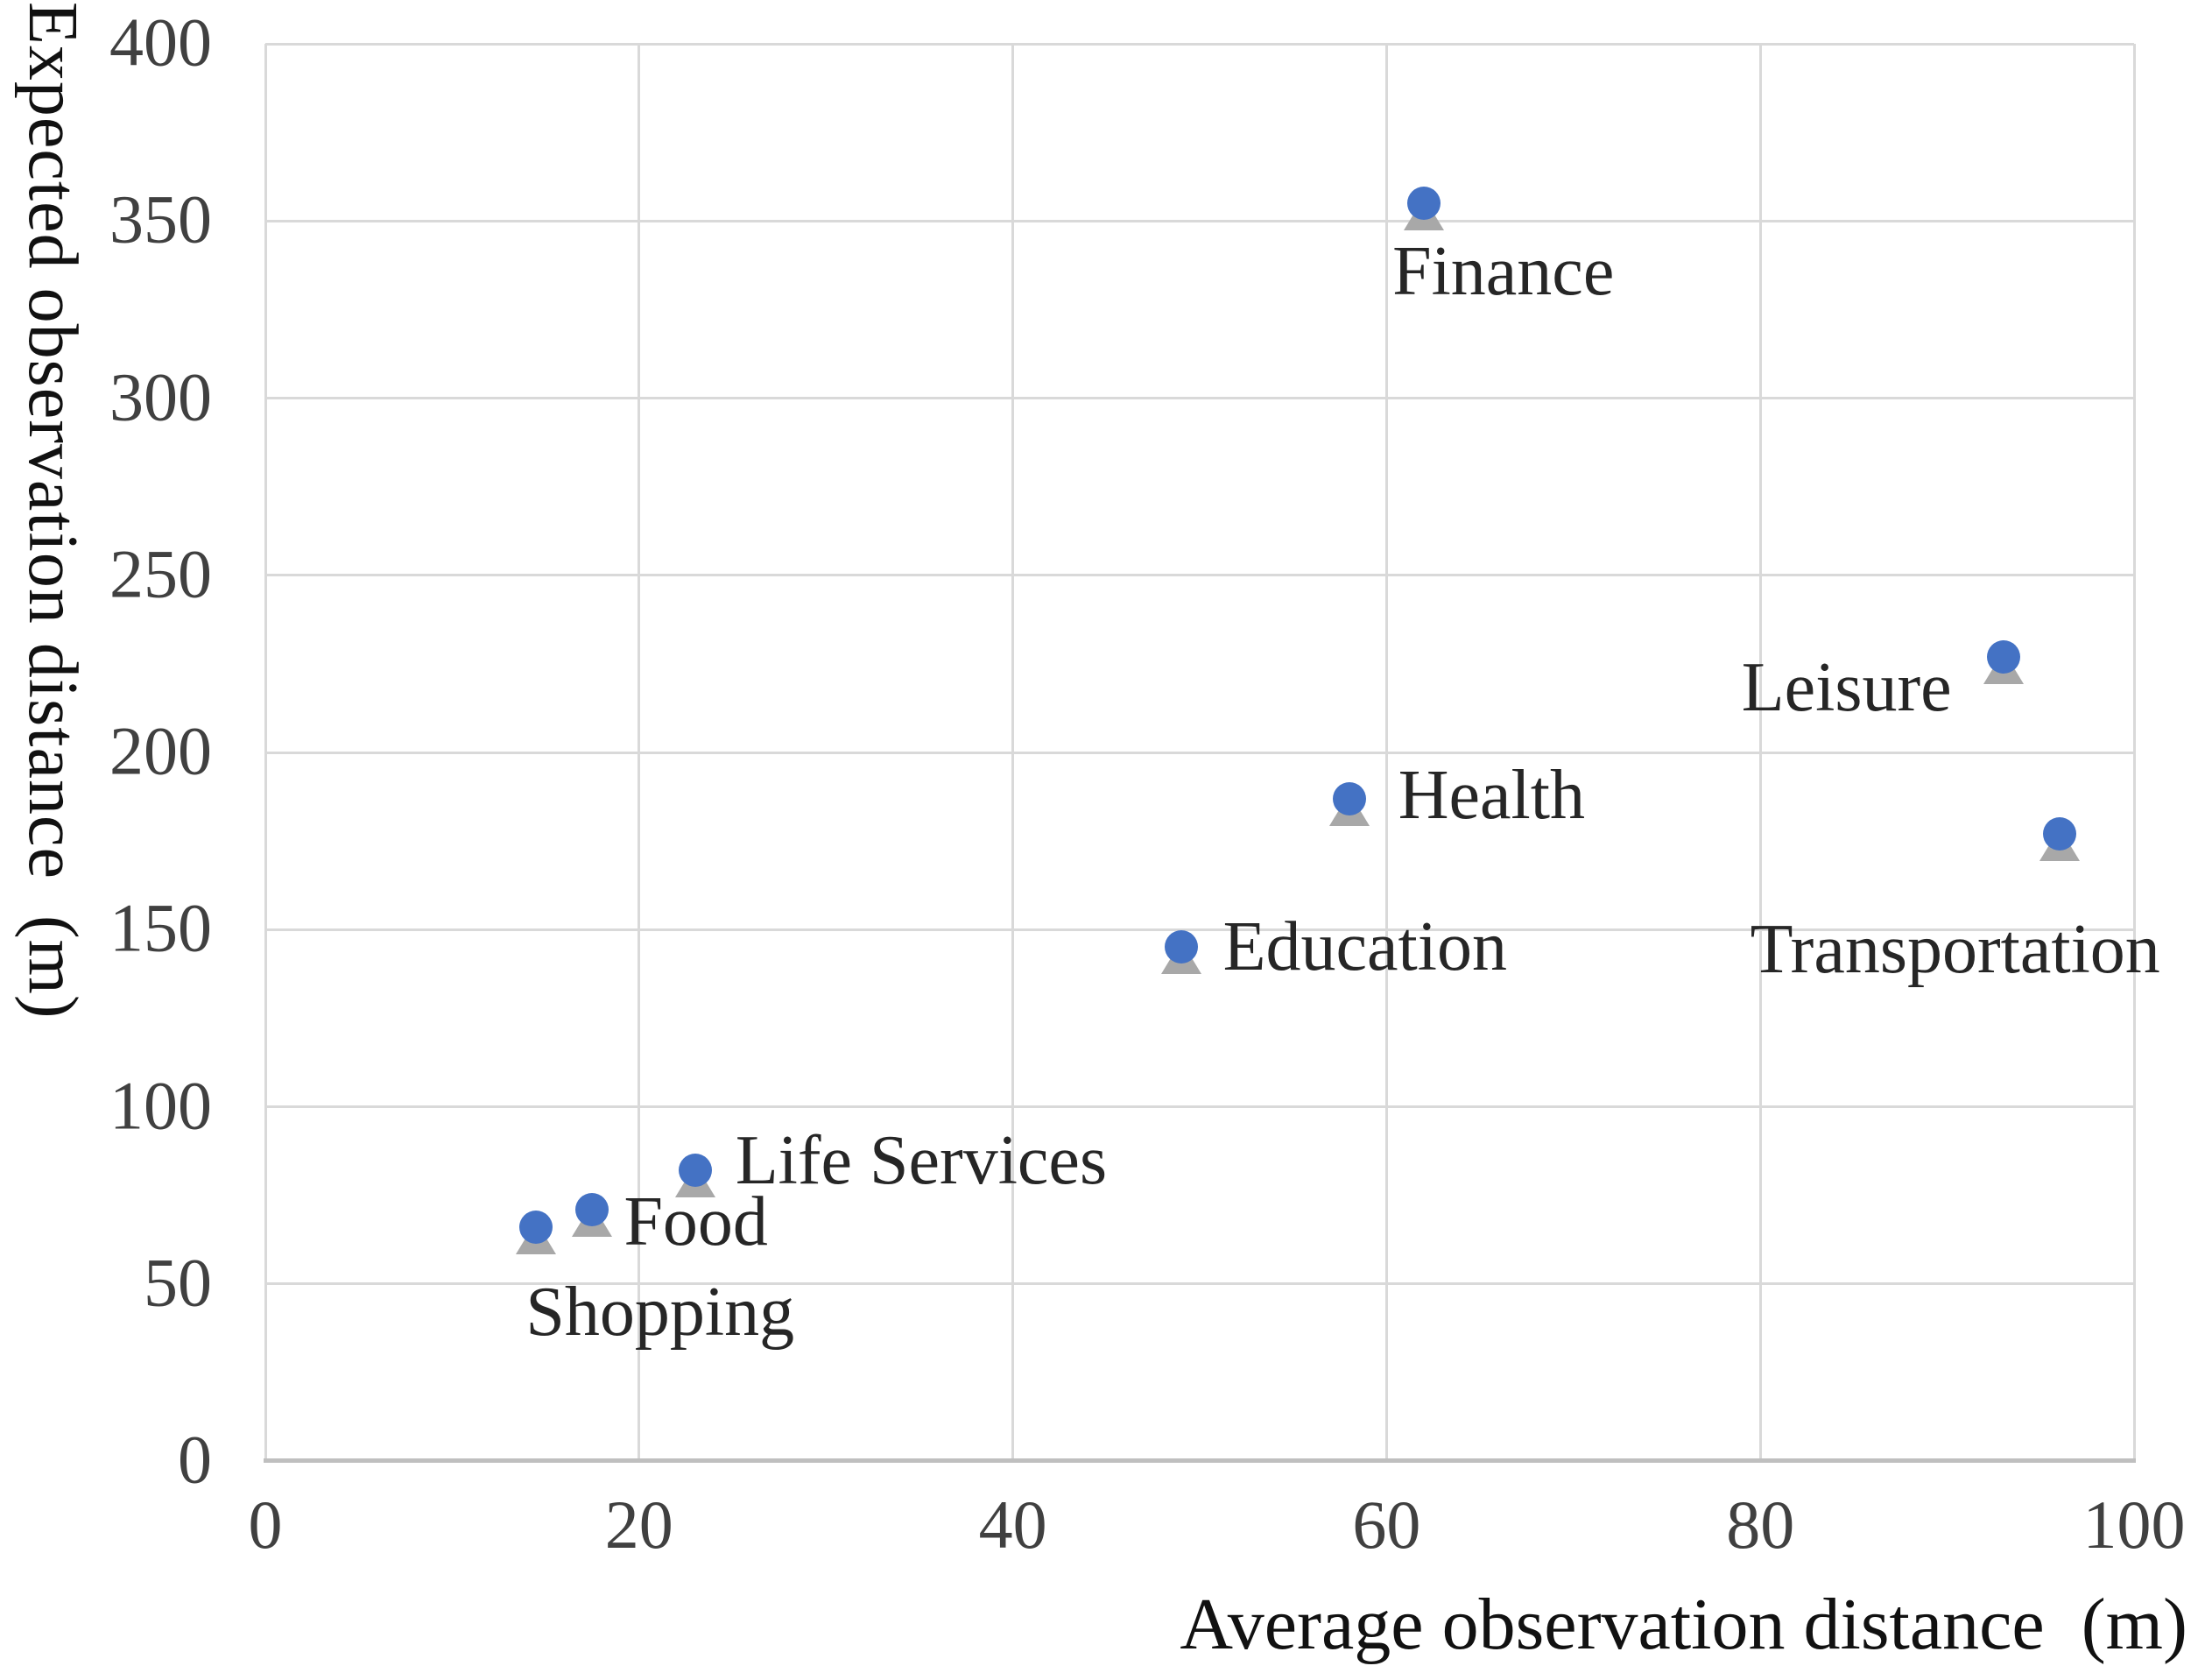  I want to click on point-label-leisure: Leisure, so click(1847, 687).